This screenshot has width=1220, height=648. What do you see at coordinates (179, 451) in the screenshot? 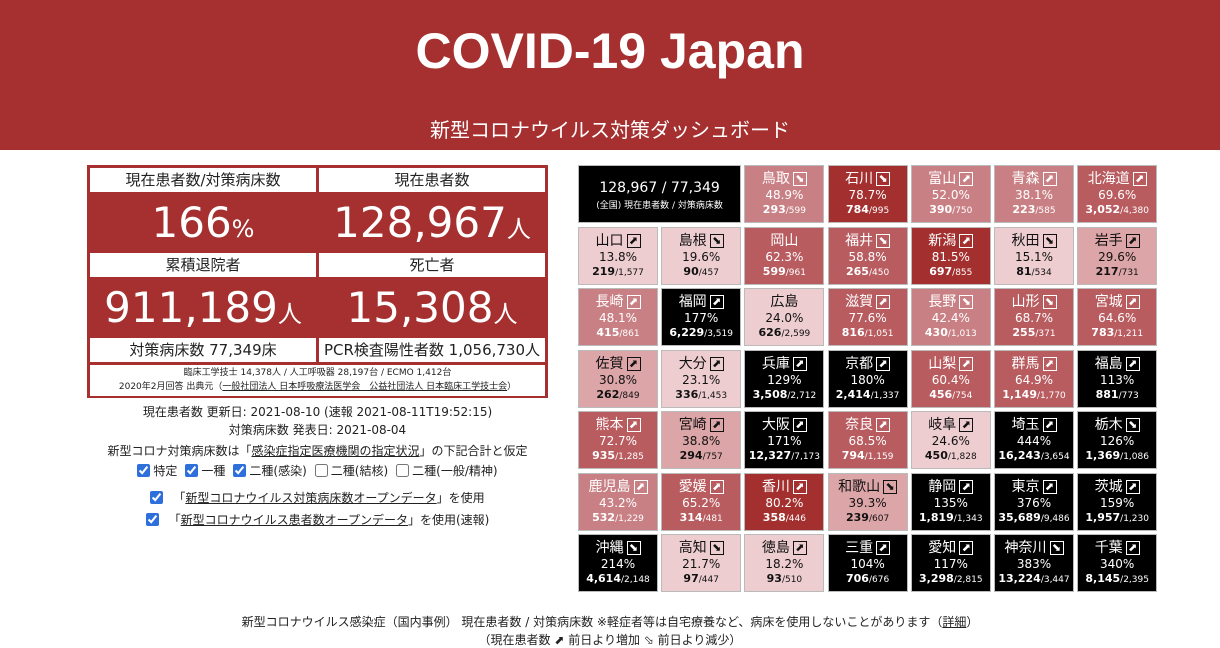
I see `assumption-prefix: 新型コロナ対策病床数は「` at bounding box center [179, 451].